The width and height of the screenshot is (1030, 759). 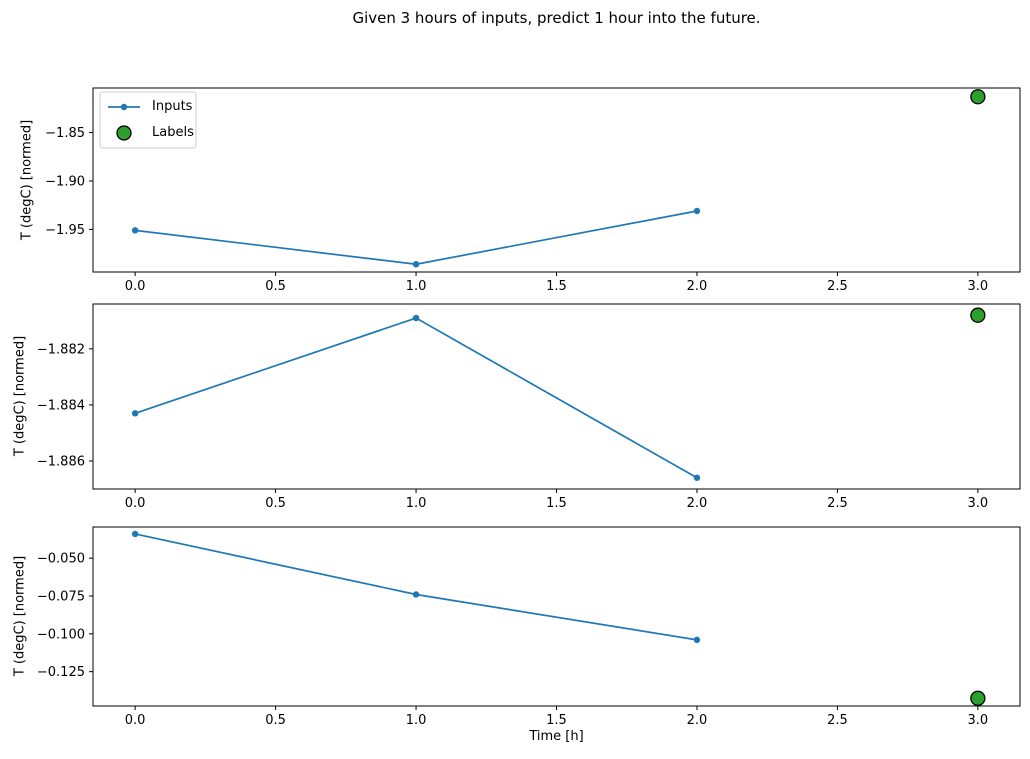 What do you see at coordinates (61, 672) in the screenshot?
I see `subplot-3-y-tick-label: −0.125` at bounding box center [61, 672].